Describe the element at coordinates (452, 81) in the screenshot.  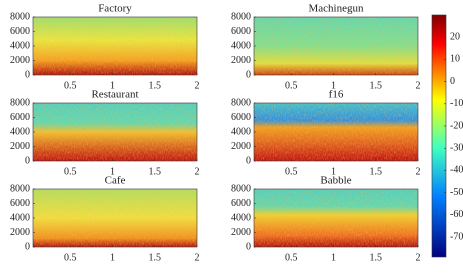
I see `colorbar-tick-label: 0` at that location.